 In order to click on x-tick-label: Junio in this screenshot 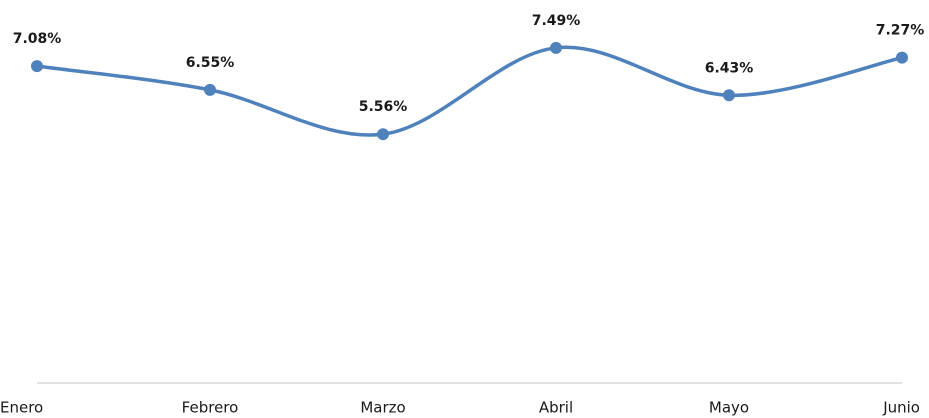, I will do `click(901, 408)`.